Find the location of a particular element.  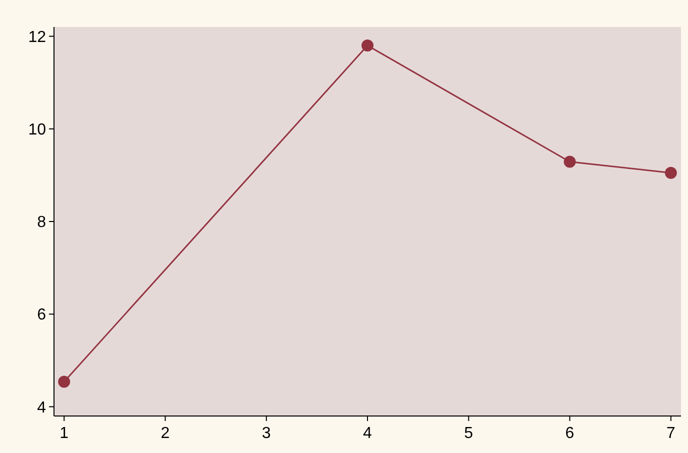

y-tick-label: 10 is located at coordinates (37, 129).